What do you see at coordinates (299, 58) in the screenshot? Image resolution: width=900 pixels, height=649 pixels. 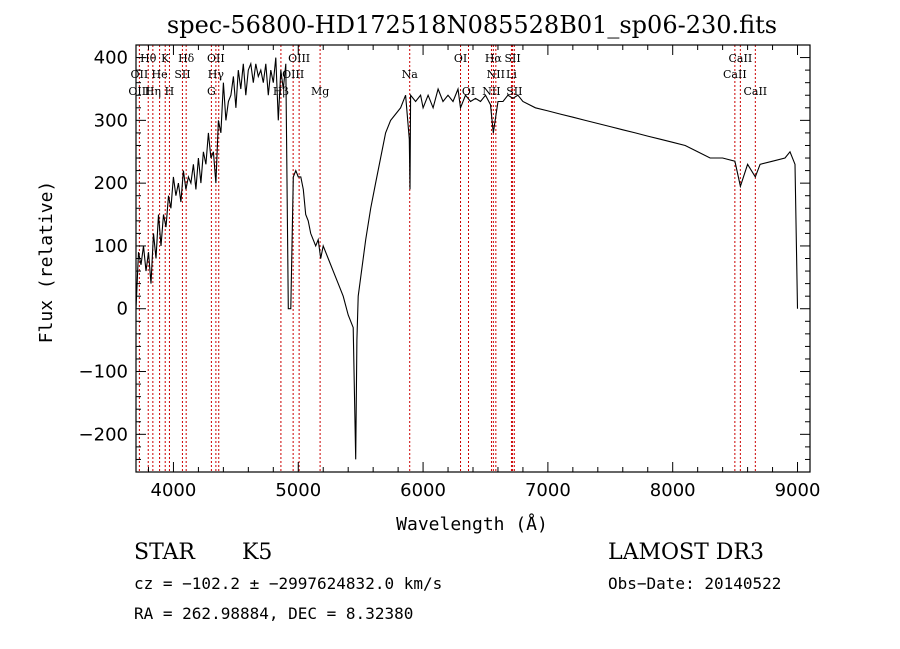 I see `line-id-4: OIII` at bounding box center [299, 58].